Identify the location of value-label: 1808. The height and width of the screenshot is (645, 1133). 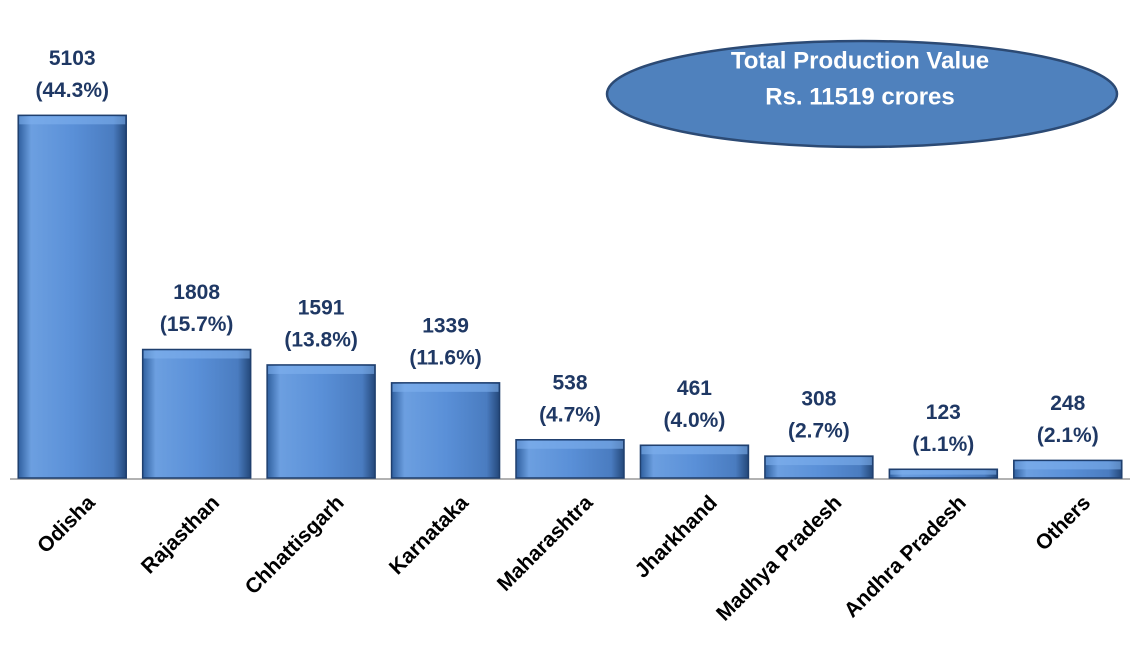
(196, 292).